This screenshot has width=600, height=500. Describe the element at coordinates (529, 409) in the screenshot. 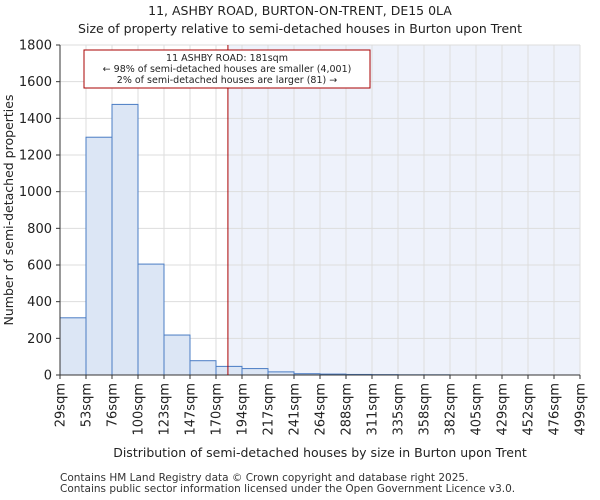

I see `x-tick-label: 452sqm` at that location.